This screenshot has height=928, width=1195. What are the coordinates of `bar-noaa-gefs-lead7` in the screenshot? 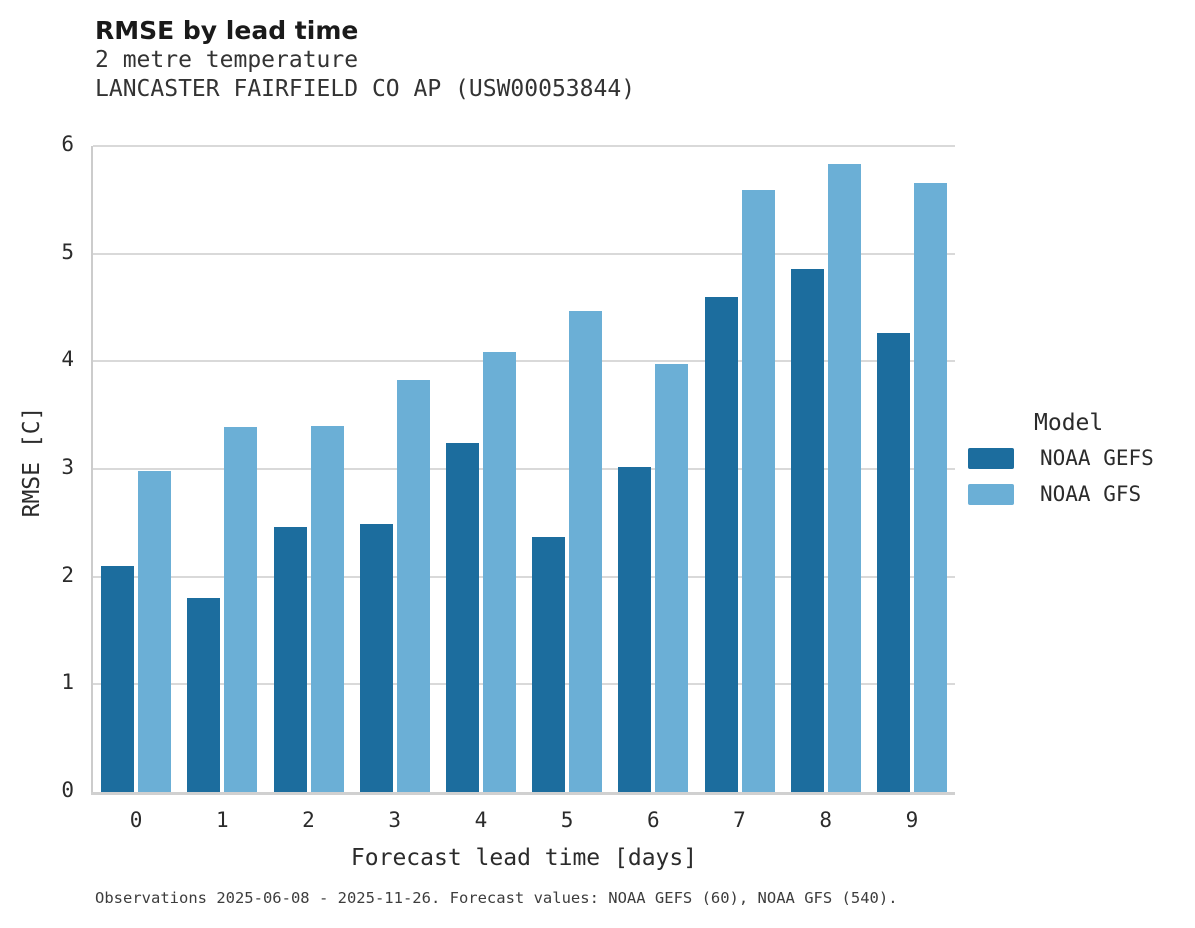 It's located at (721, 544).